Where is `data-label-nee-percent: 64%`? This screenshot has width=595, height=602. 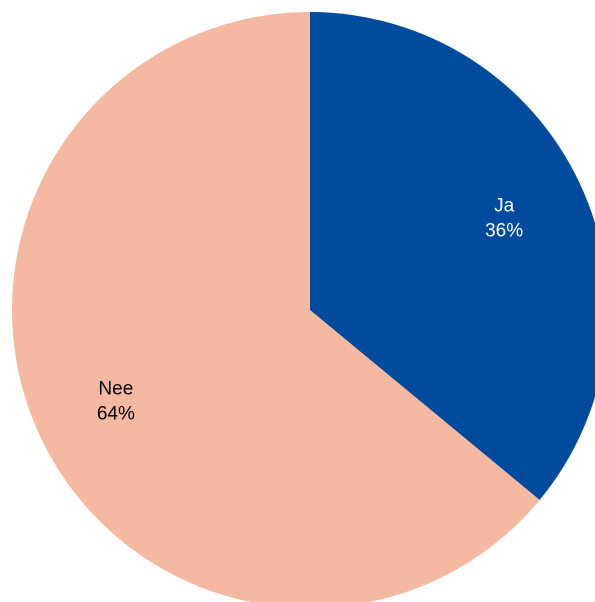 data-label-nee-percent: 64% is located at coordinates (116, 413).